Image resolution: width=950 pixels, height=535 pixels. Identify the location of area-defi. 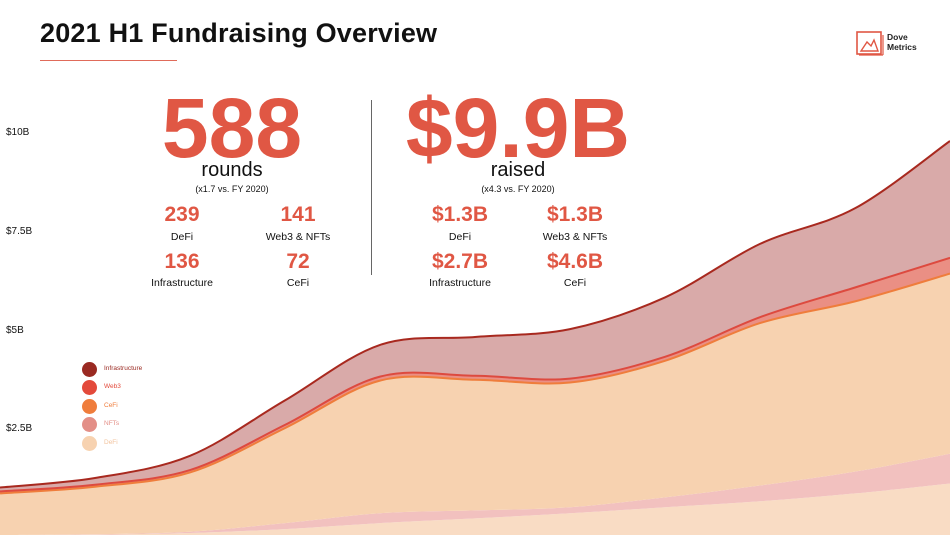
(475, 509).